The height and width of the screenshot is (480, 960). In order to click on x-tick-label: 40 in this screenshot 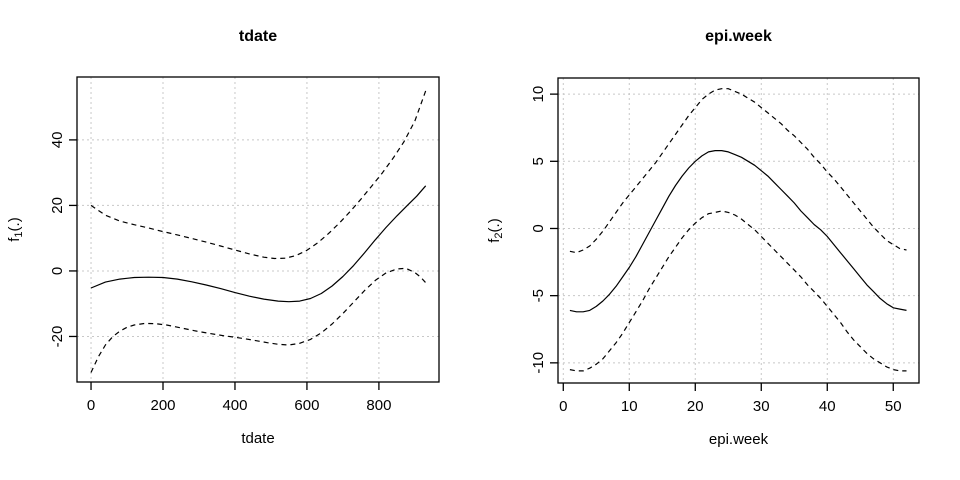, I will do `click(827, 406)`.